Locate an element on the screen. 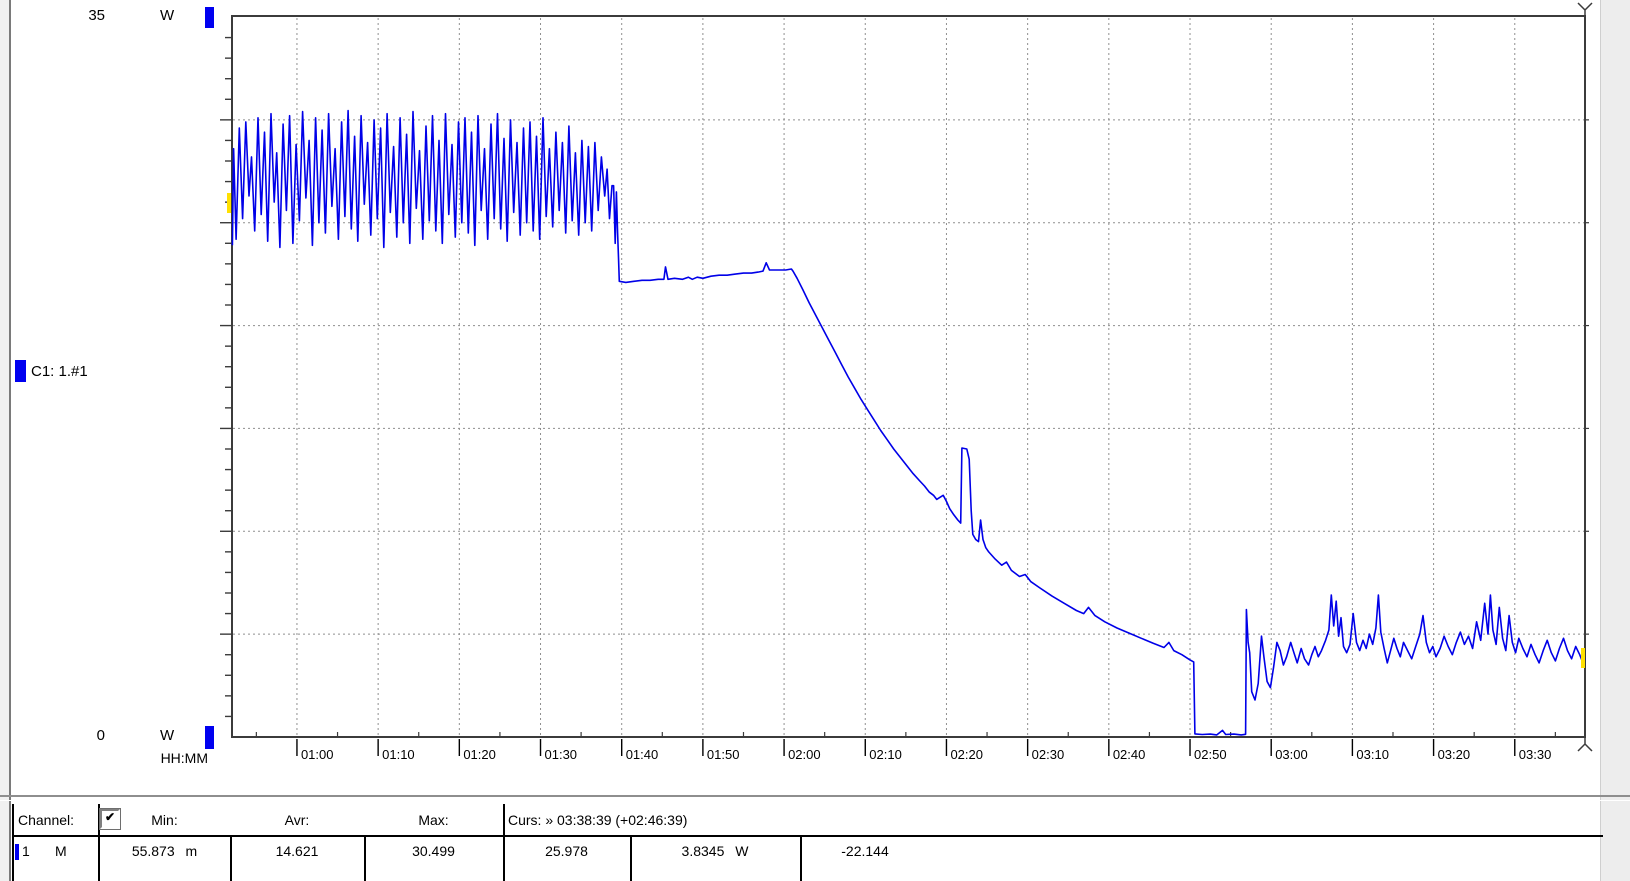  channel-visible-checkbox: ✔ is located at coordinates (110, 819).